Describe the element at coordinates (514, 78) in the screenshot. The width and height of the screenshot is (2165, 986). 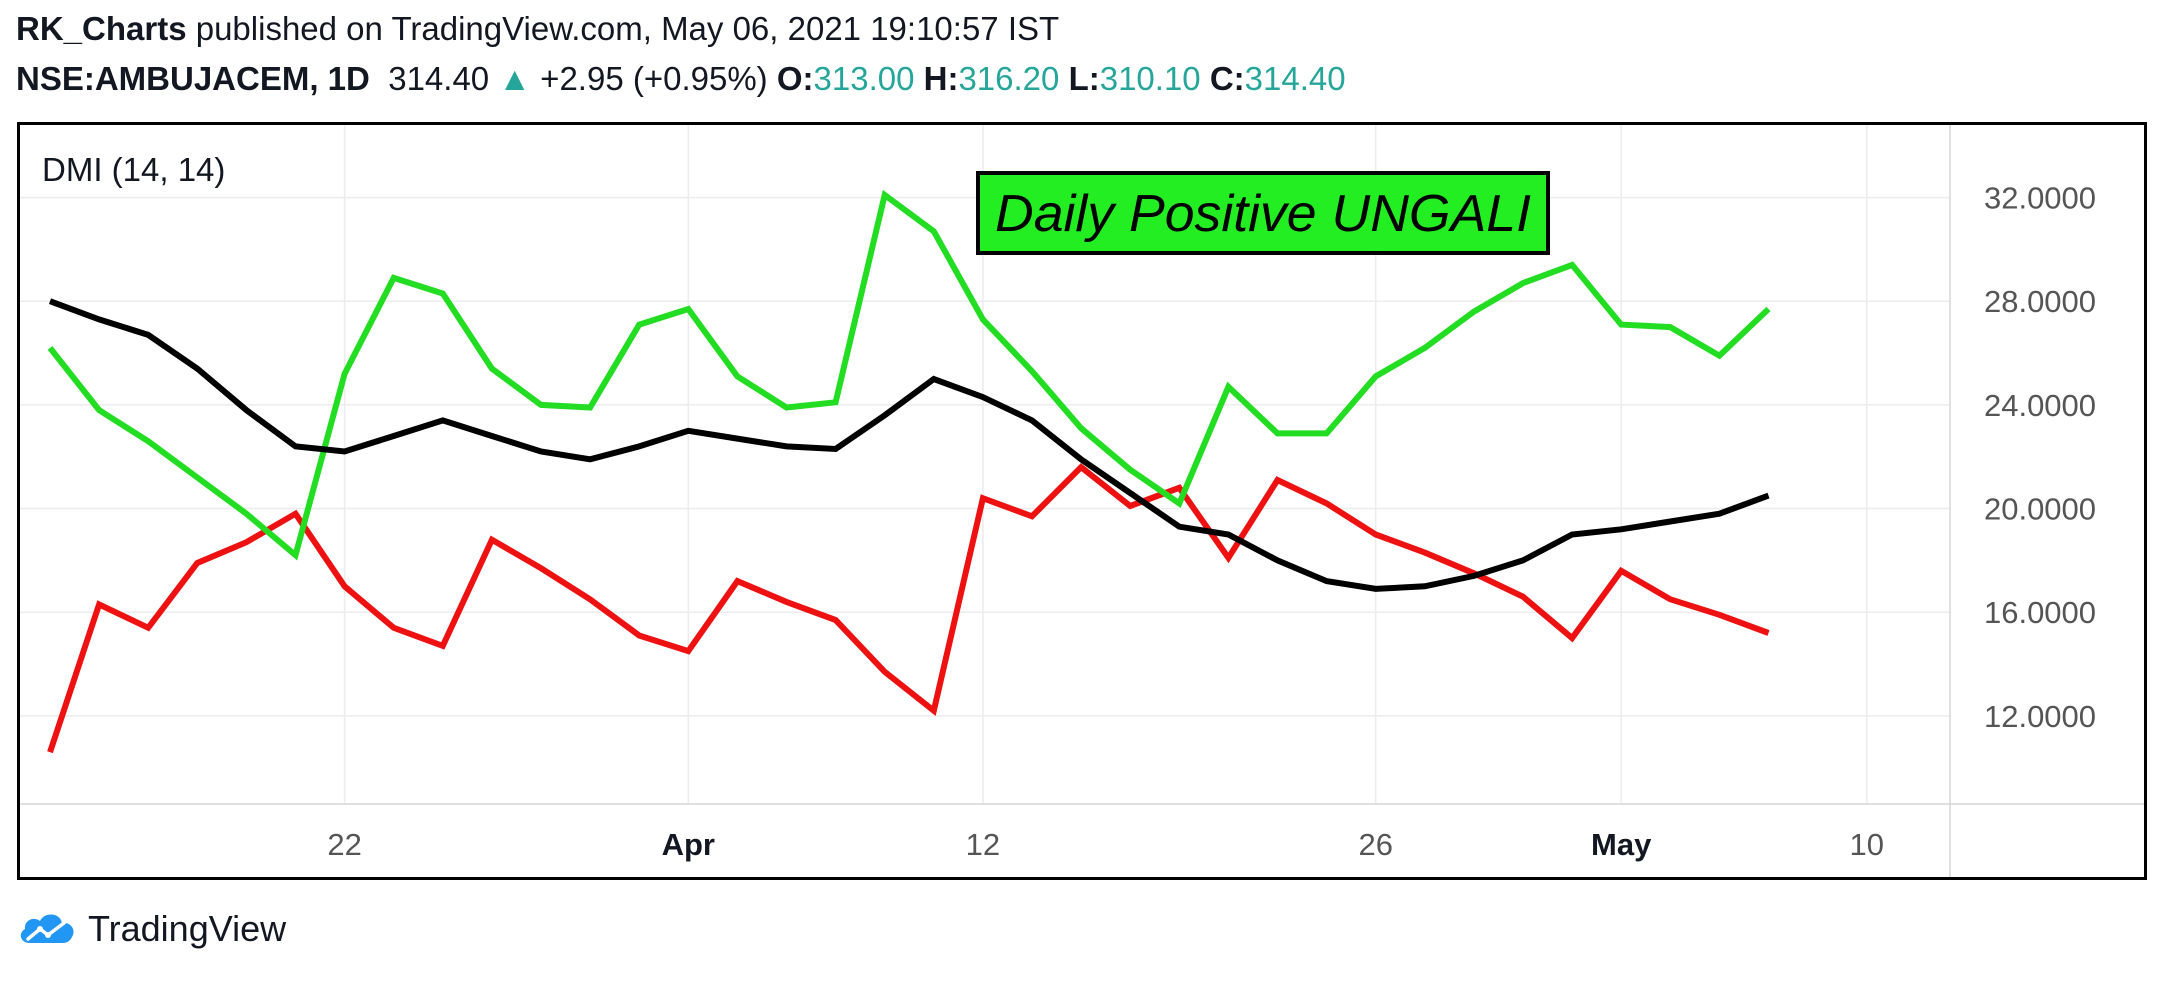
I see `up-triangle-icon: ▲` at that location.